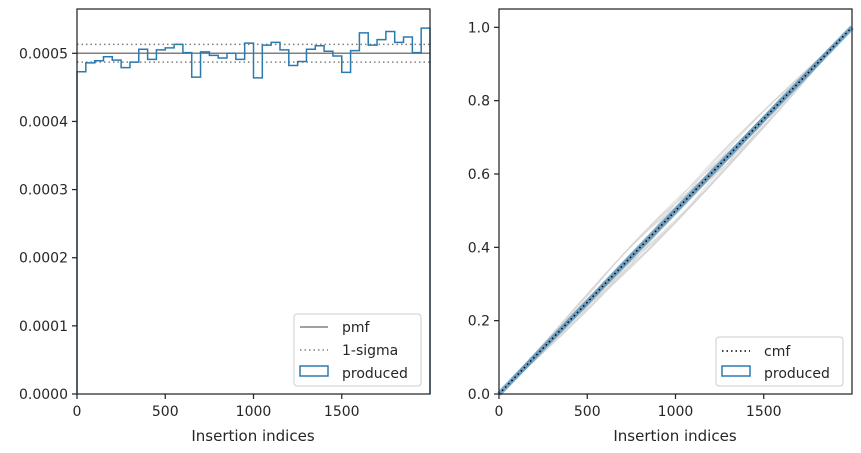 The width and height of the screenshot is (861, 453). What do you see at coordinates (342, 412) in the screenshot?
I see `pmf-x-tick-label: 1500` at bounding box center [342, 412].